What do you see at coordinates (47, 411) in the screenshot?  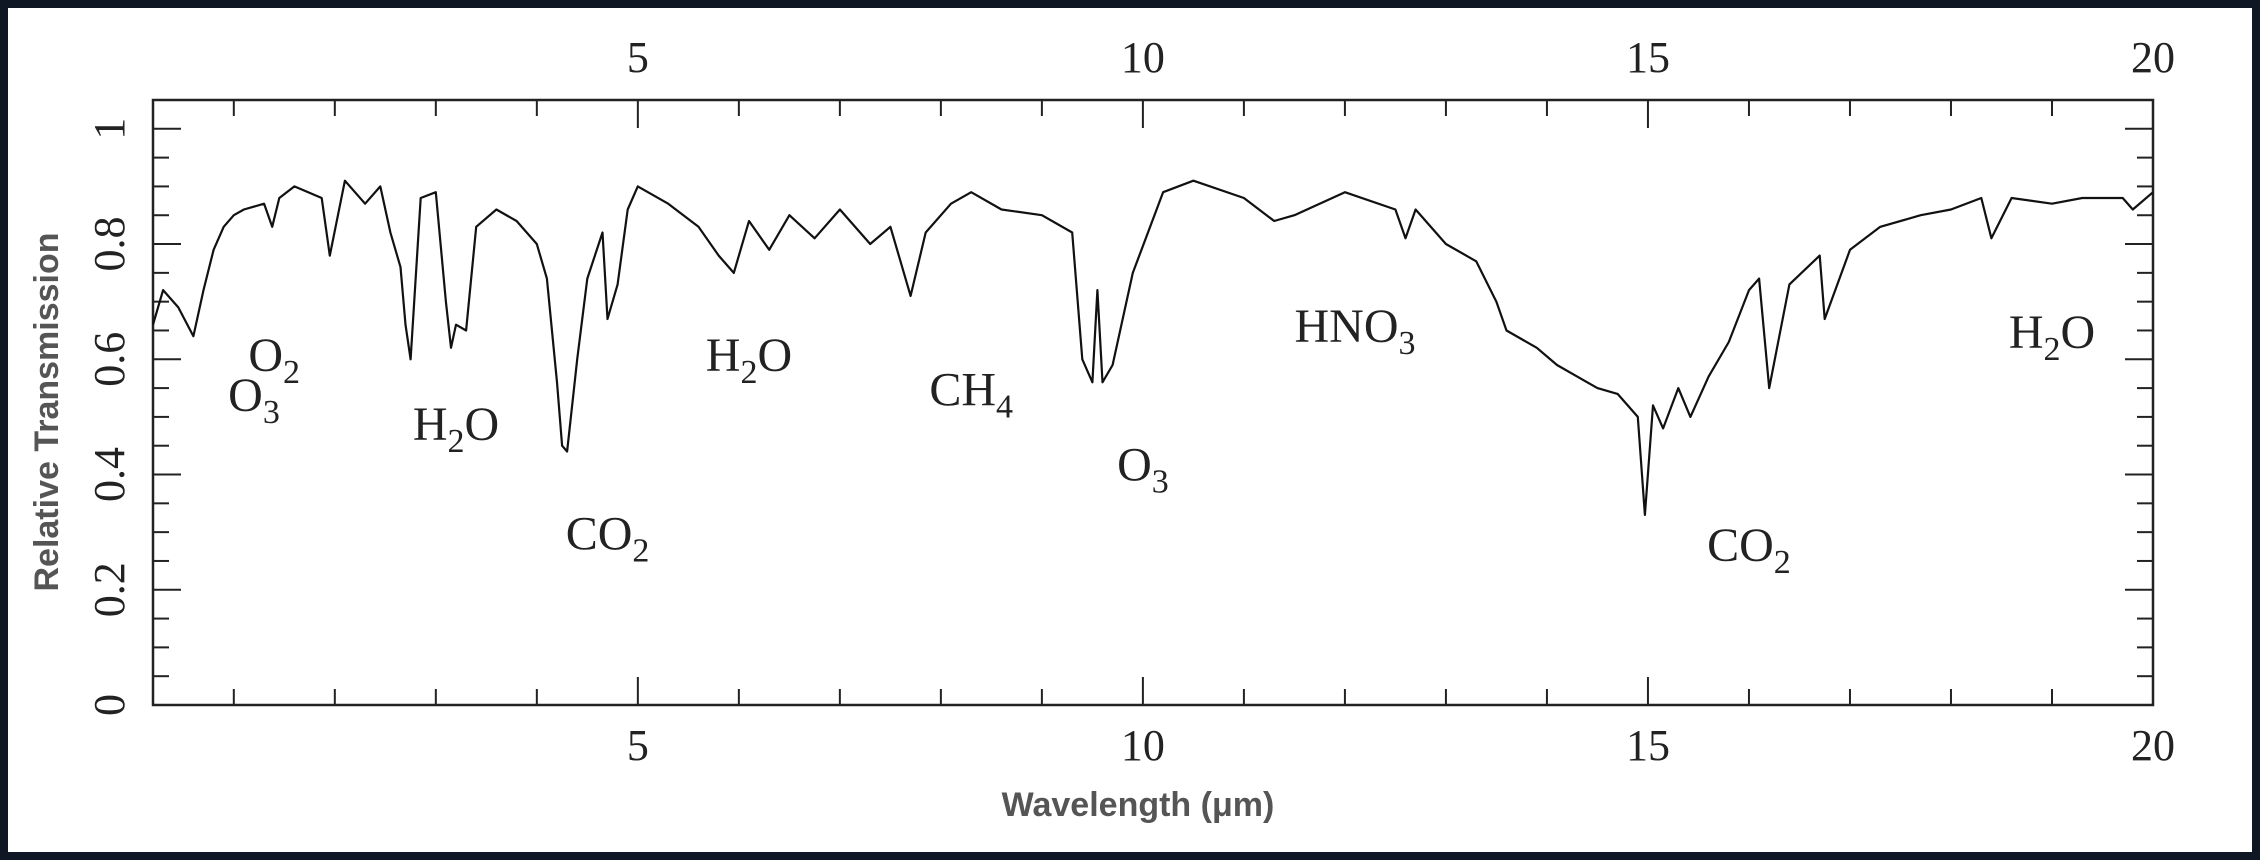 I see `y-axis-title: Relative Transmission` at bounding box center [47, 411].